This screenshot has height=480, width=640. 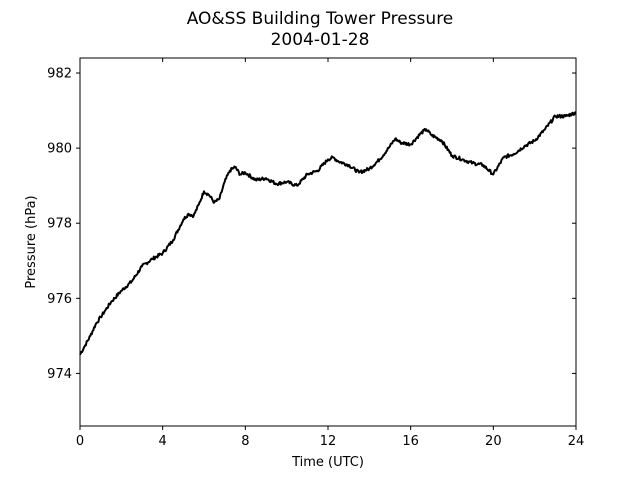 I want to click on chart-title: AO&SS Building Tower Pressure, so click(x=320, y=19).